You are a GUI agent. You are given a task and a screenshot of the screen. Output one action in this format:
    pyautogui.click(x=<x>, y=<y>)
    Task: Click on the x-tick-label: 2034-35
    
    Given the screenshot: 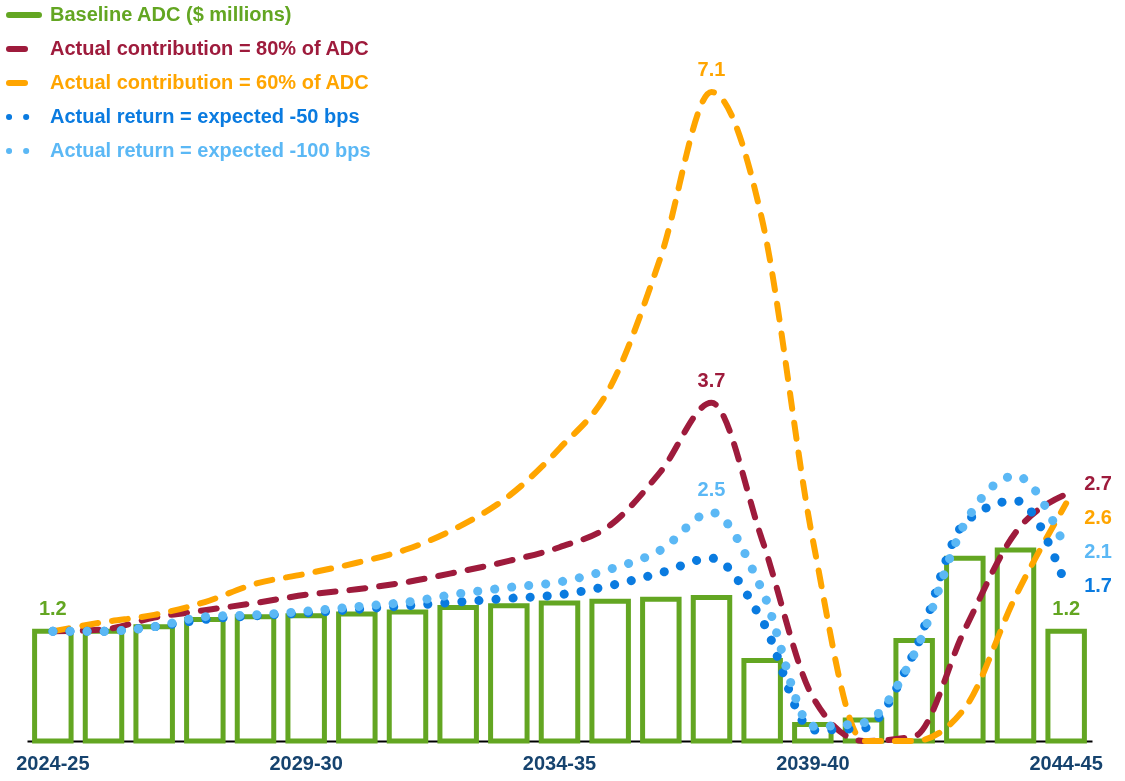 What is the action you would take?
    pyautogui.click(x=559, y=762)
    